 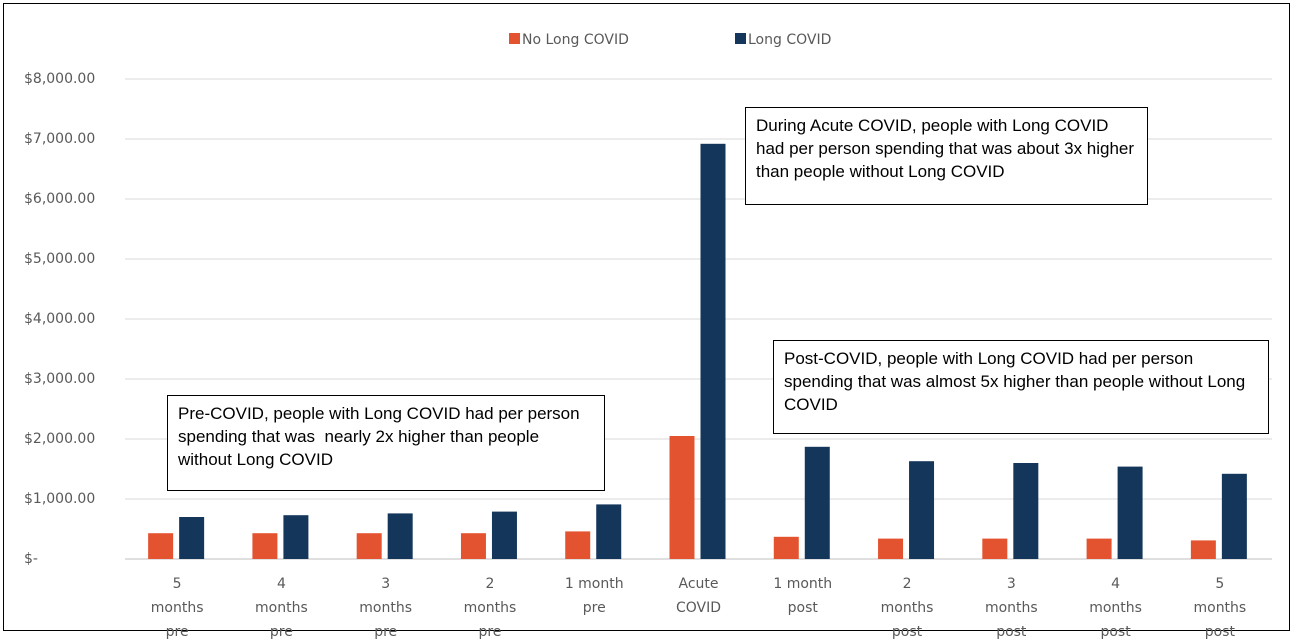 What do you see at coordinates (386, 608) in the screenshot?
I see `x-tick-label: 3 months pre` at bounding box center [386, 608].